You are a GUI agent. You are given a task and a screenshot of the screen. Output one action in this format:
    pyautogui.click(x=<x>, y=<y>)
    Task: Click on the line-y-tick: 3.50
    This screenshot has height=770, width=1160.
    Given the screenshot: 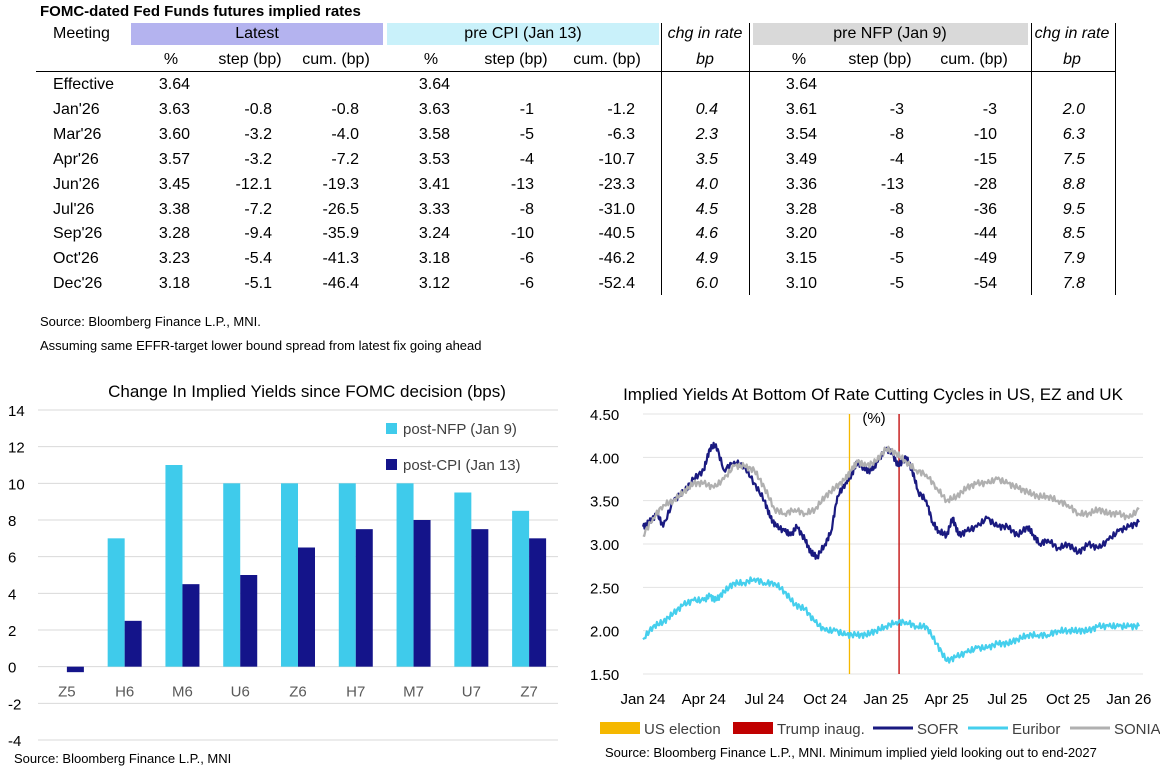 What is the action you would take?
    pyautogui.click(x=604, y=502)
    